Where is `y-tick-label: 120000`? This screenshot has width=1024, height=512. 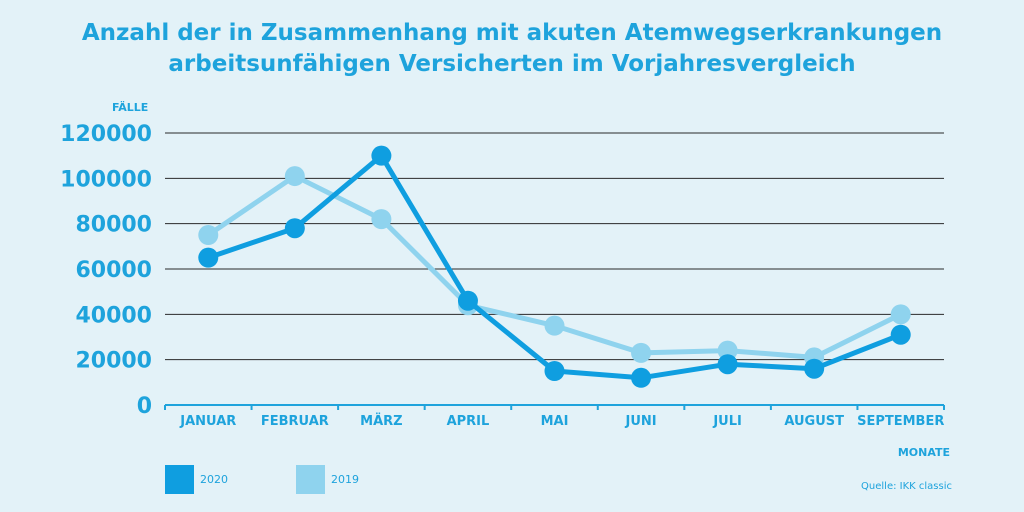
y-tick-label: 120000 is located at coordinates (106, 134).